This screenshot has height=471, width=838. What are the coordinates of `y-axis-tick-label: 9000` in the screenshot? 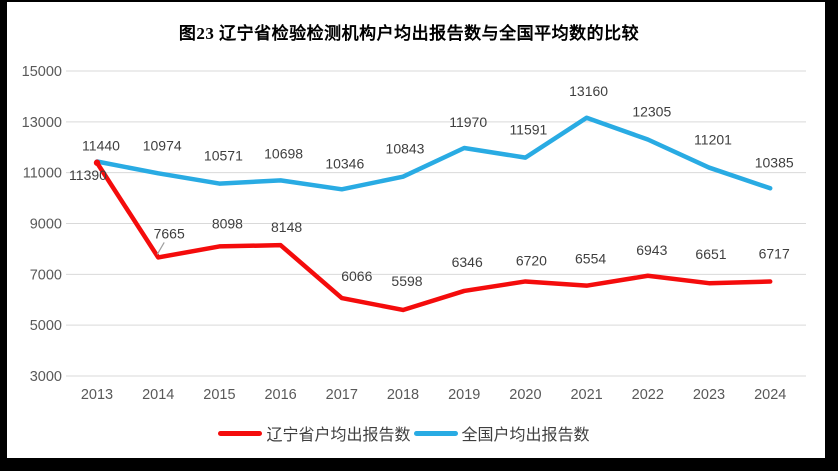 It's located at (46, 225).